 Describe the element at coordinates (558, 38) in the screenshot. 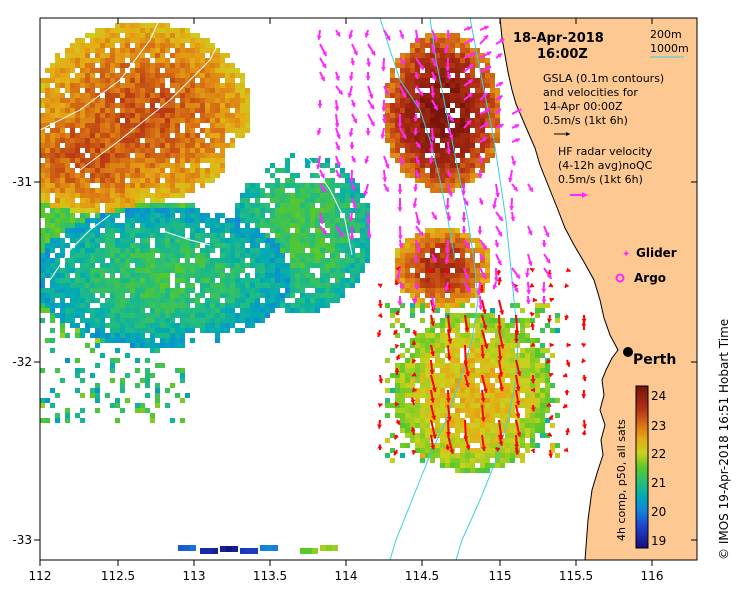

I see `date-label: 18-Apr-2018` at that location.